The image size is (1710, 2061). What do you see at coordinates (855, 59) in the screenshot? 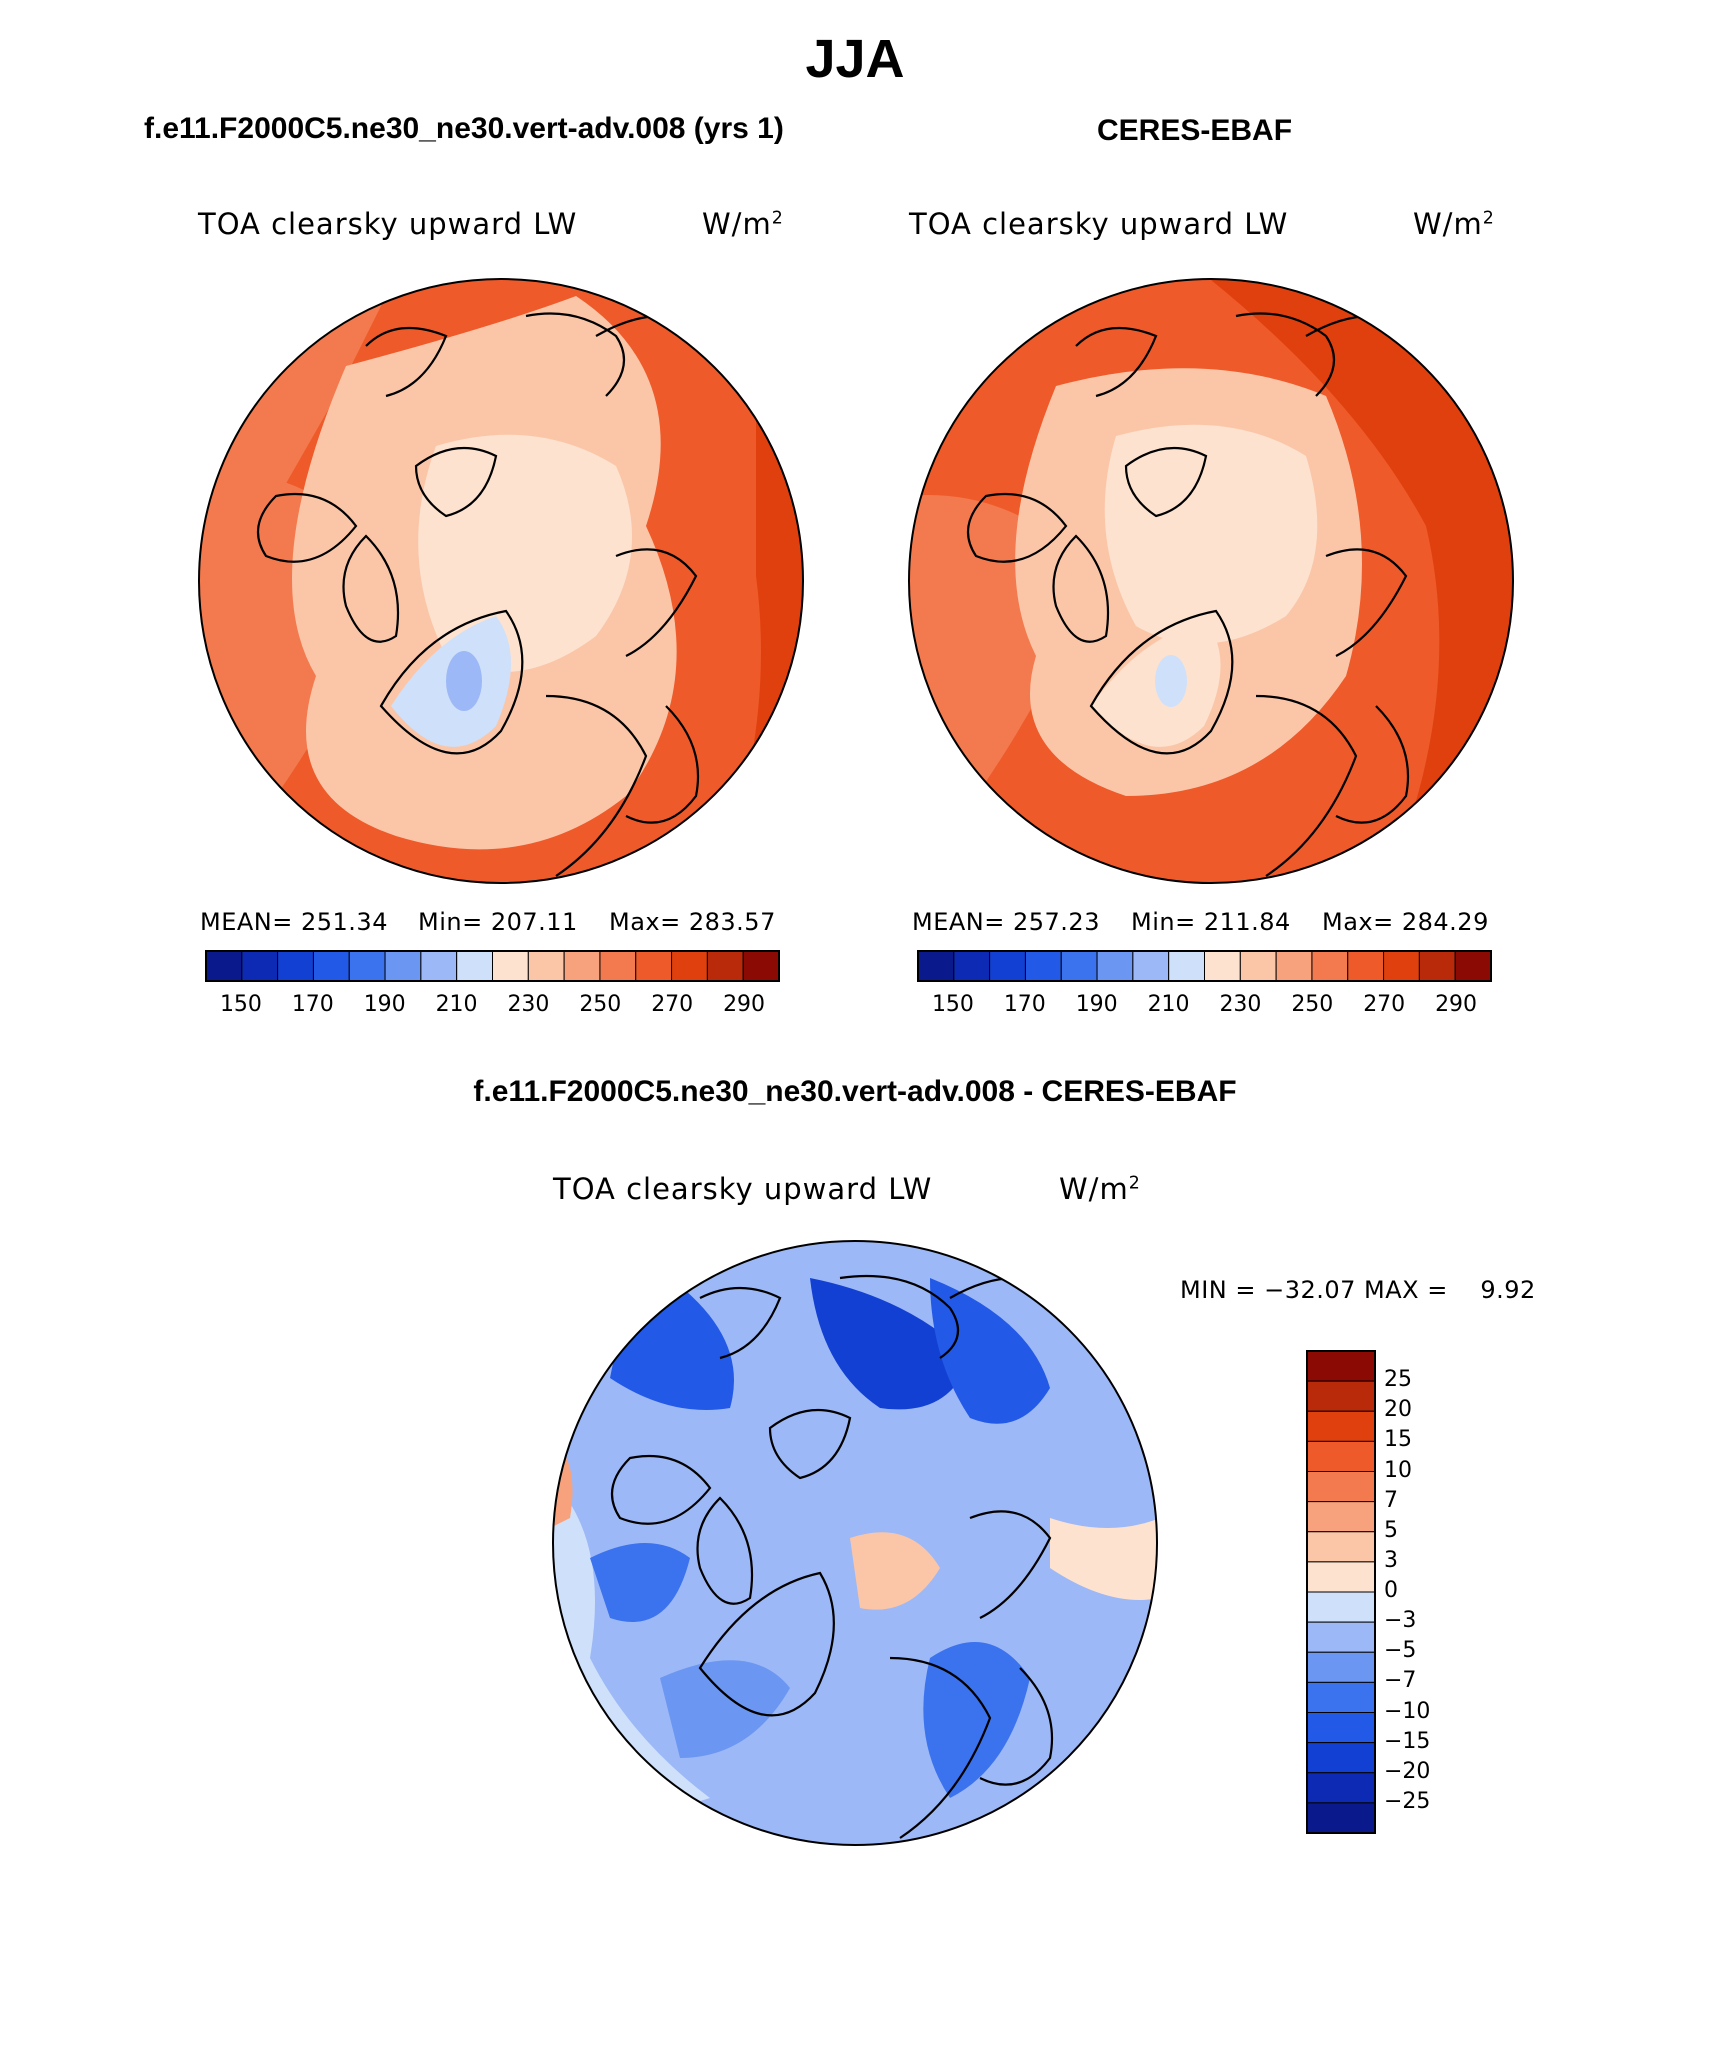
I see `figure-title: JJA` at bounding box center [855, 59].